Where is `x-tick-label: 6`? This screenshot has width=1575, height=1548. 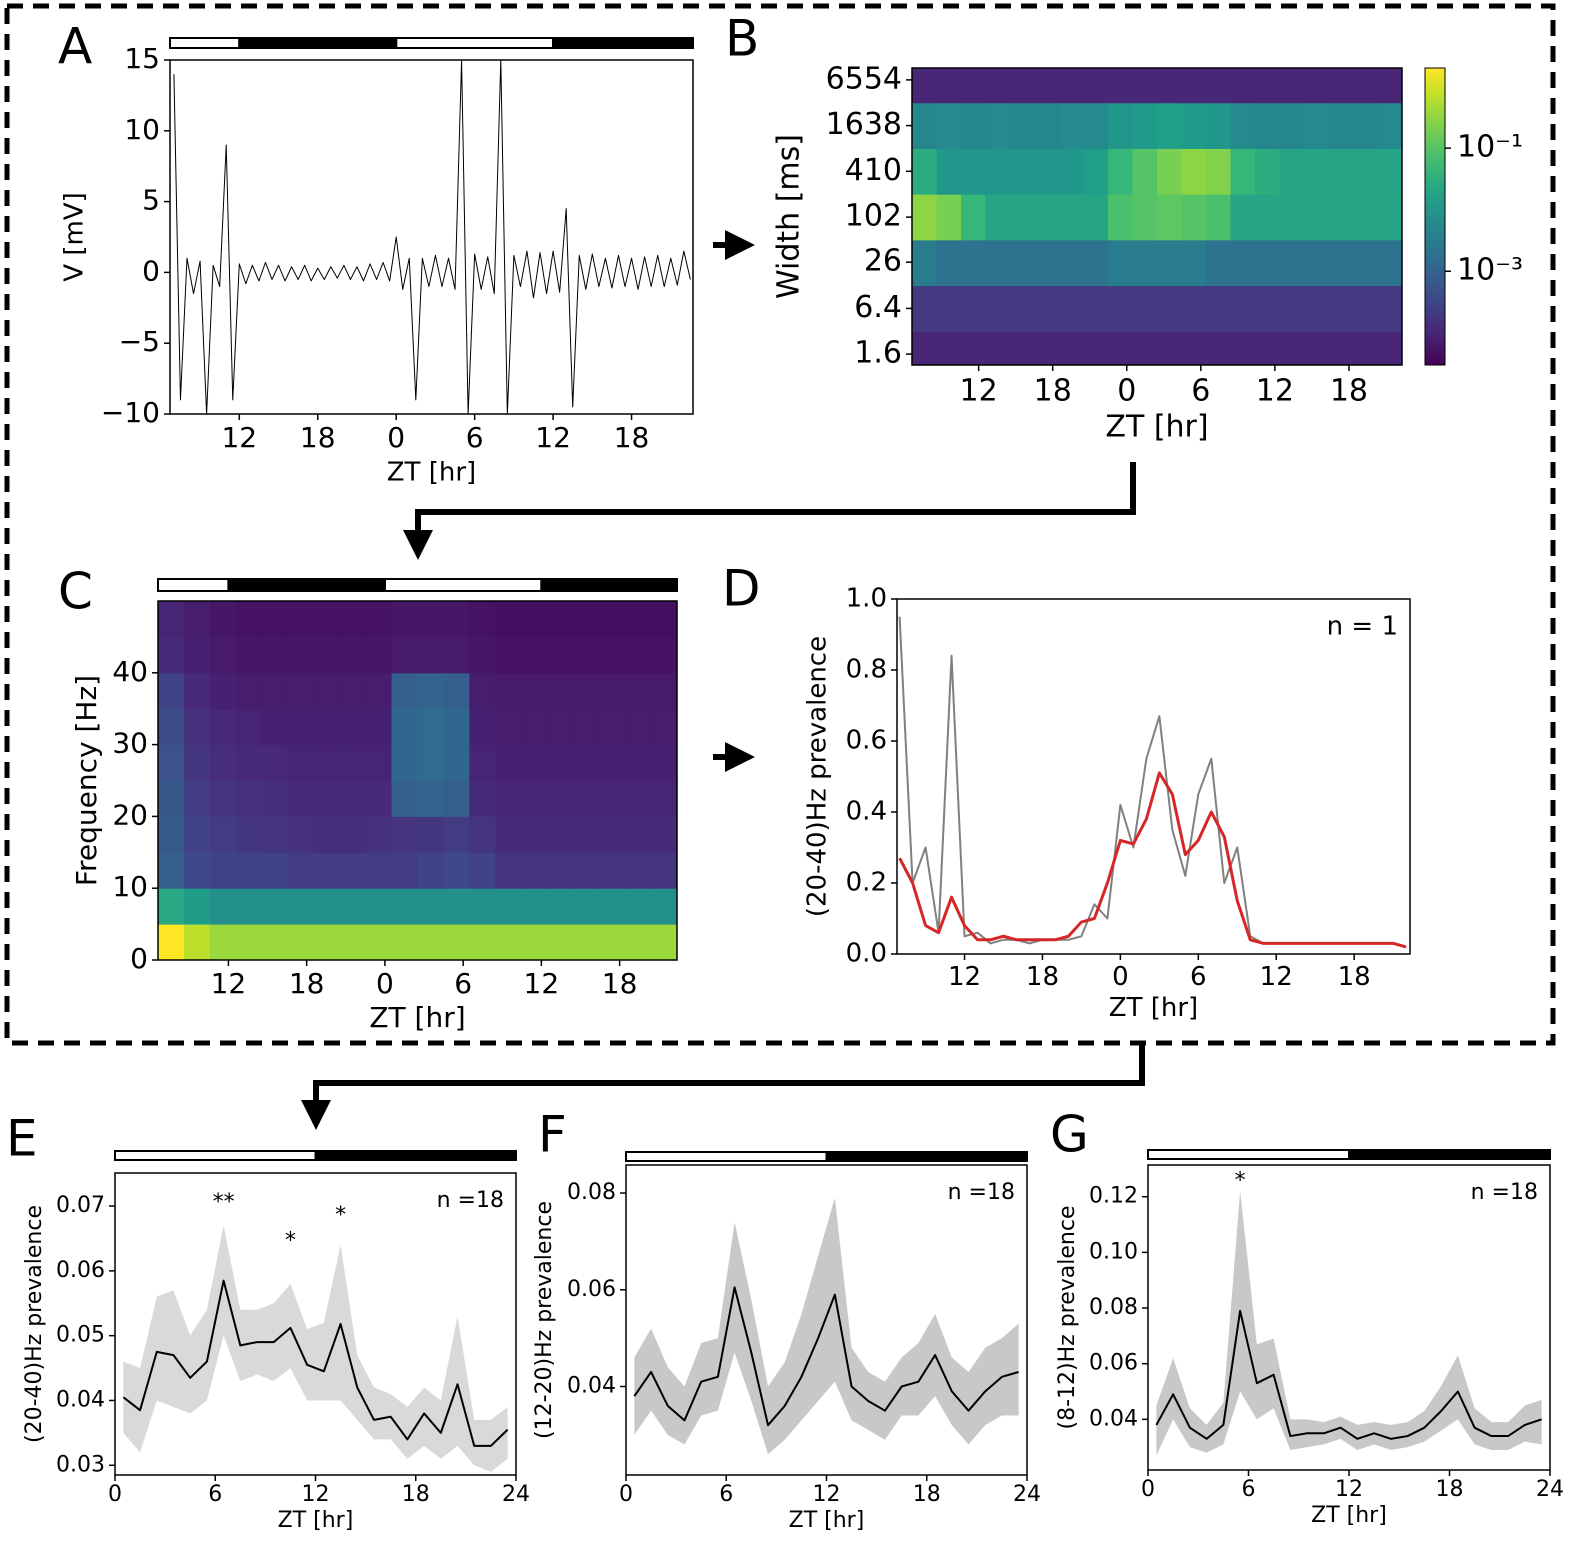 x-tick-label: 6 is located at coordinates (463, 983).